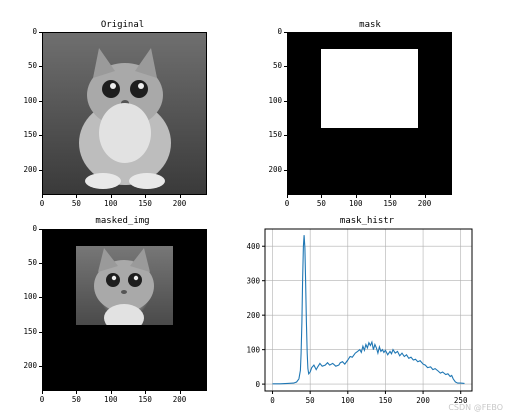 The height and width of the screenshot is (415, 509). What do you see at coordinates (475, 407) in the screenshot?
I see `watermark: CSDN @FEBO` at bounding box center [475, 407].